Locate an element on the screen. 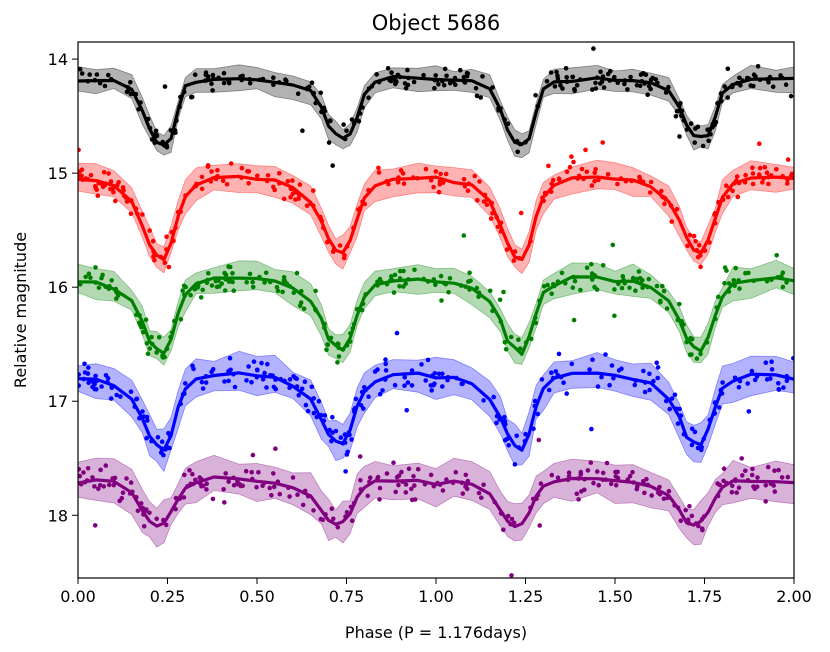 This screenshot has width=830, height=652. x-tick-label: 0.50 is located at coordinates (257, 596).